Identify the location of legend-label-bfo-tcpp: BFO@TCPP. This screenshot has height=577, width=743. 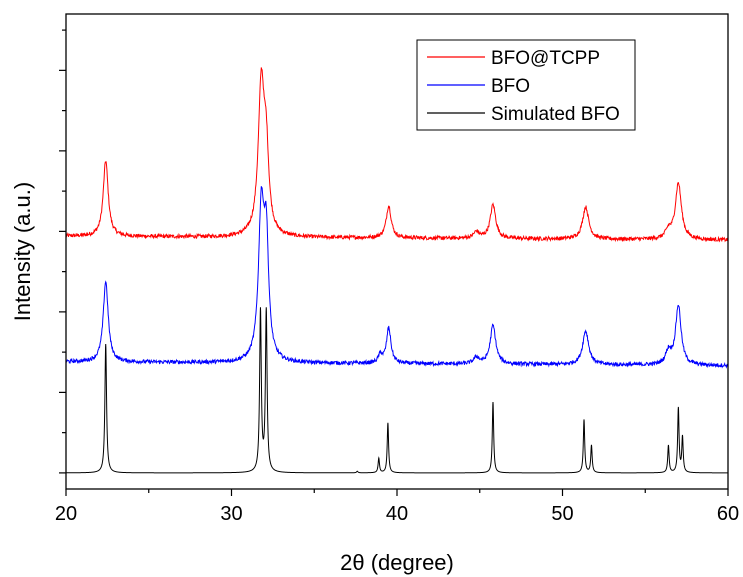
(545, 58).